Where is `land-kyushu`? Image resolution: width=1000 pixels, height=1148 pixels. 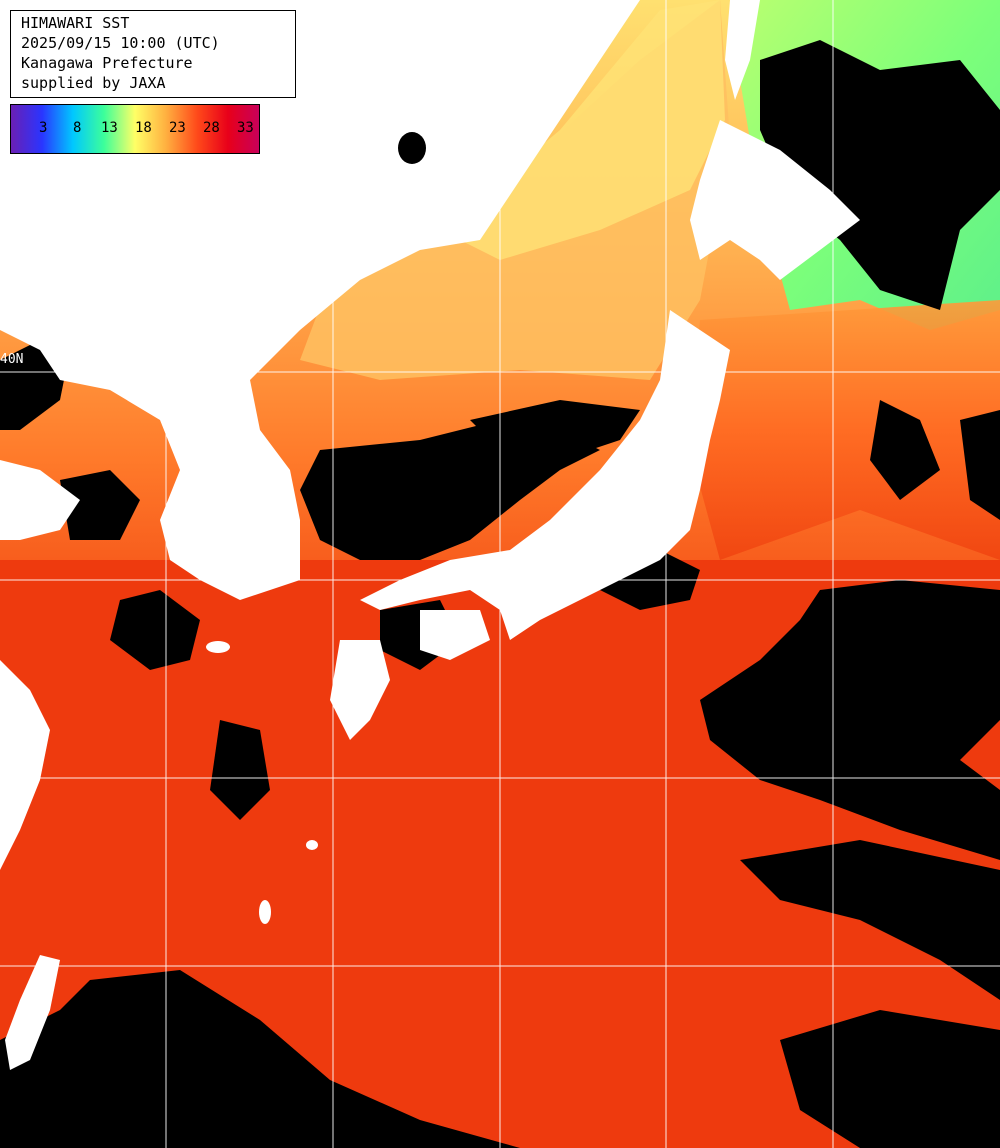
land-kyushu is located at coordinates (360, 690).